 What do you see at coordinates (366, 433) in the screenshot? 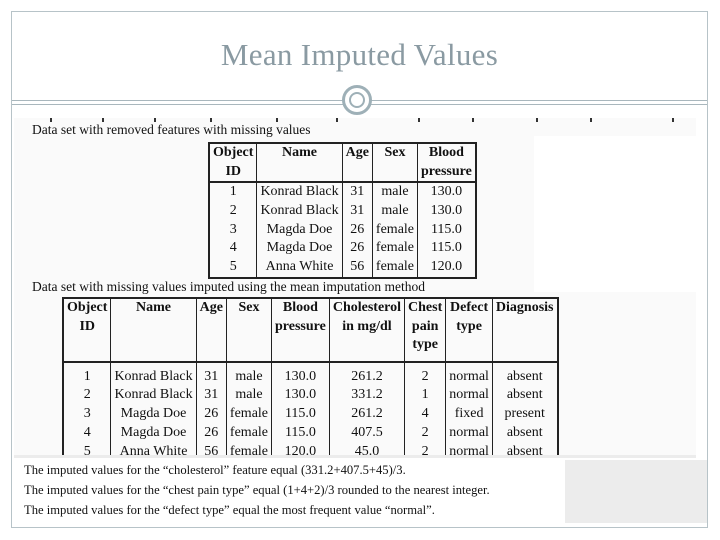
I see `cell-cholesterol: 407.5` at bounding box center [366, 433].